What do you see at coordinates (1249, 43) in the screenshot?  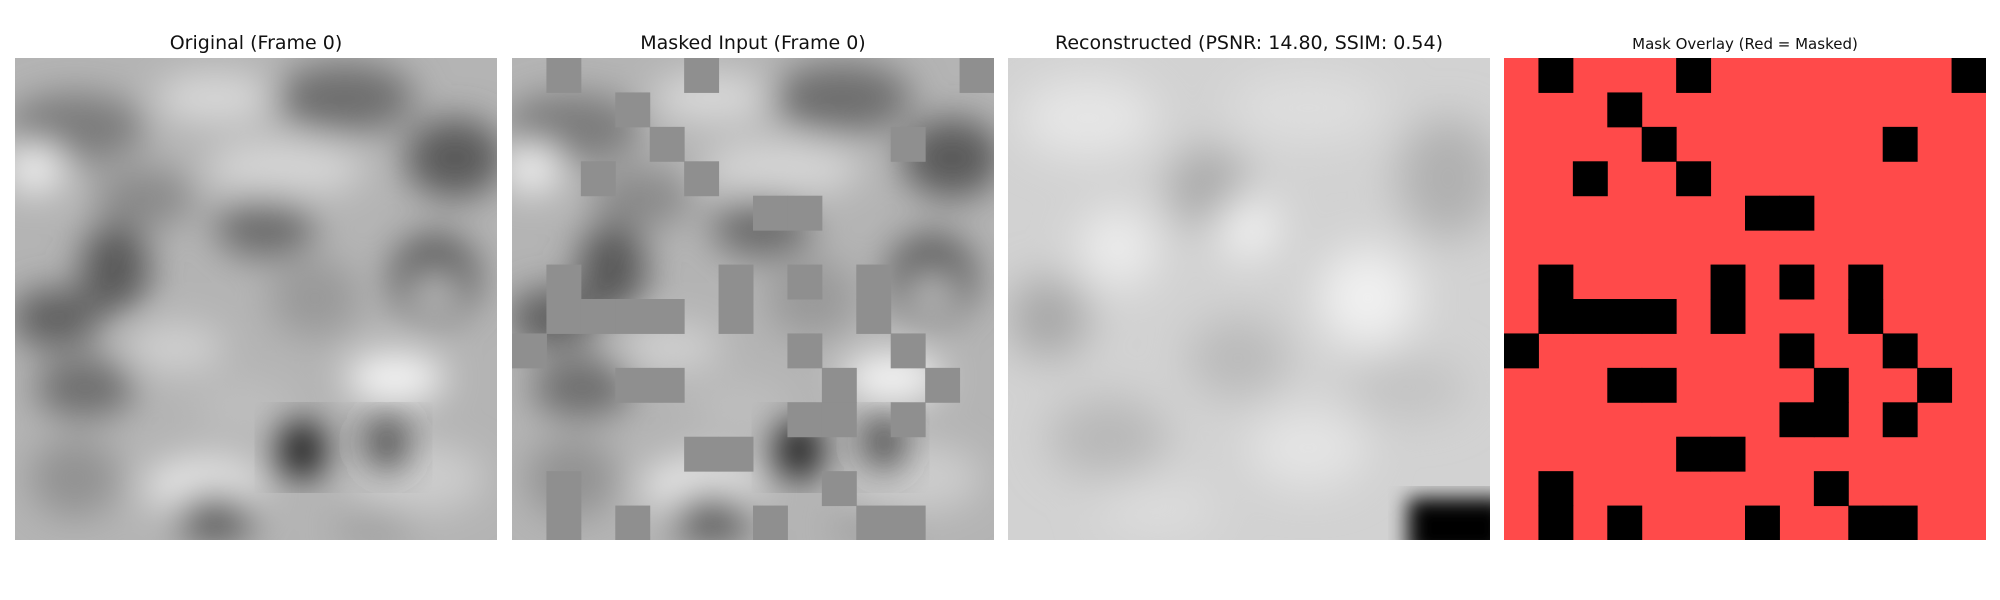 I see `panel-title-reconstructed: Reconstructed (PSNR: 14.80, SSIM: 0.54)` at bounding box center [1249, 43].